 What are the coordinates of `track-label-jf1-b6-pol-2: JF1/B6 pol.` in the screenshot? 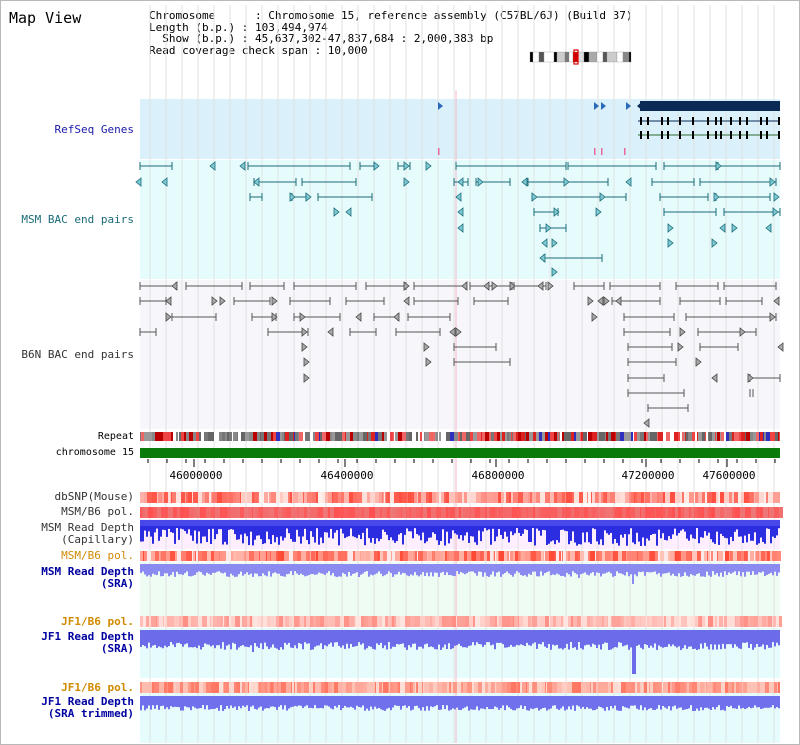 It's located at (97, 687).